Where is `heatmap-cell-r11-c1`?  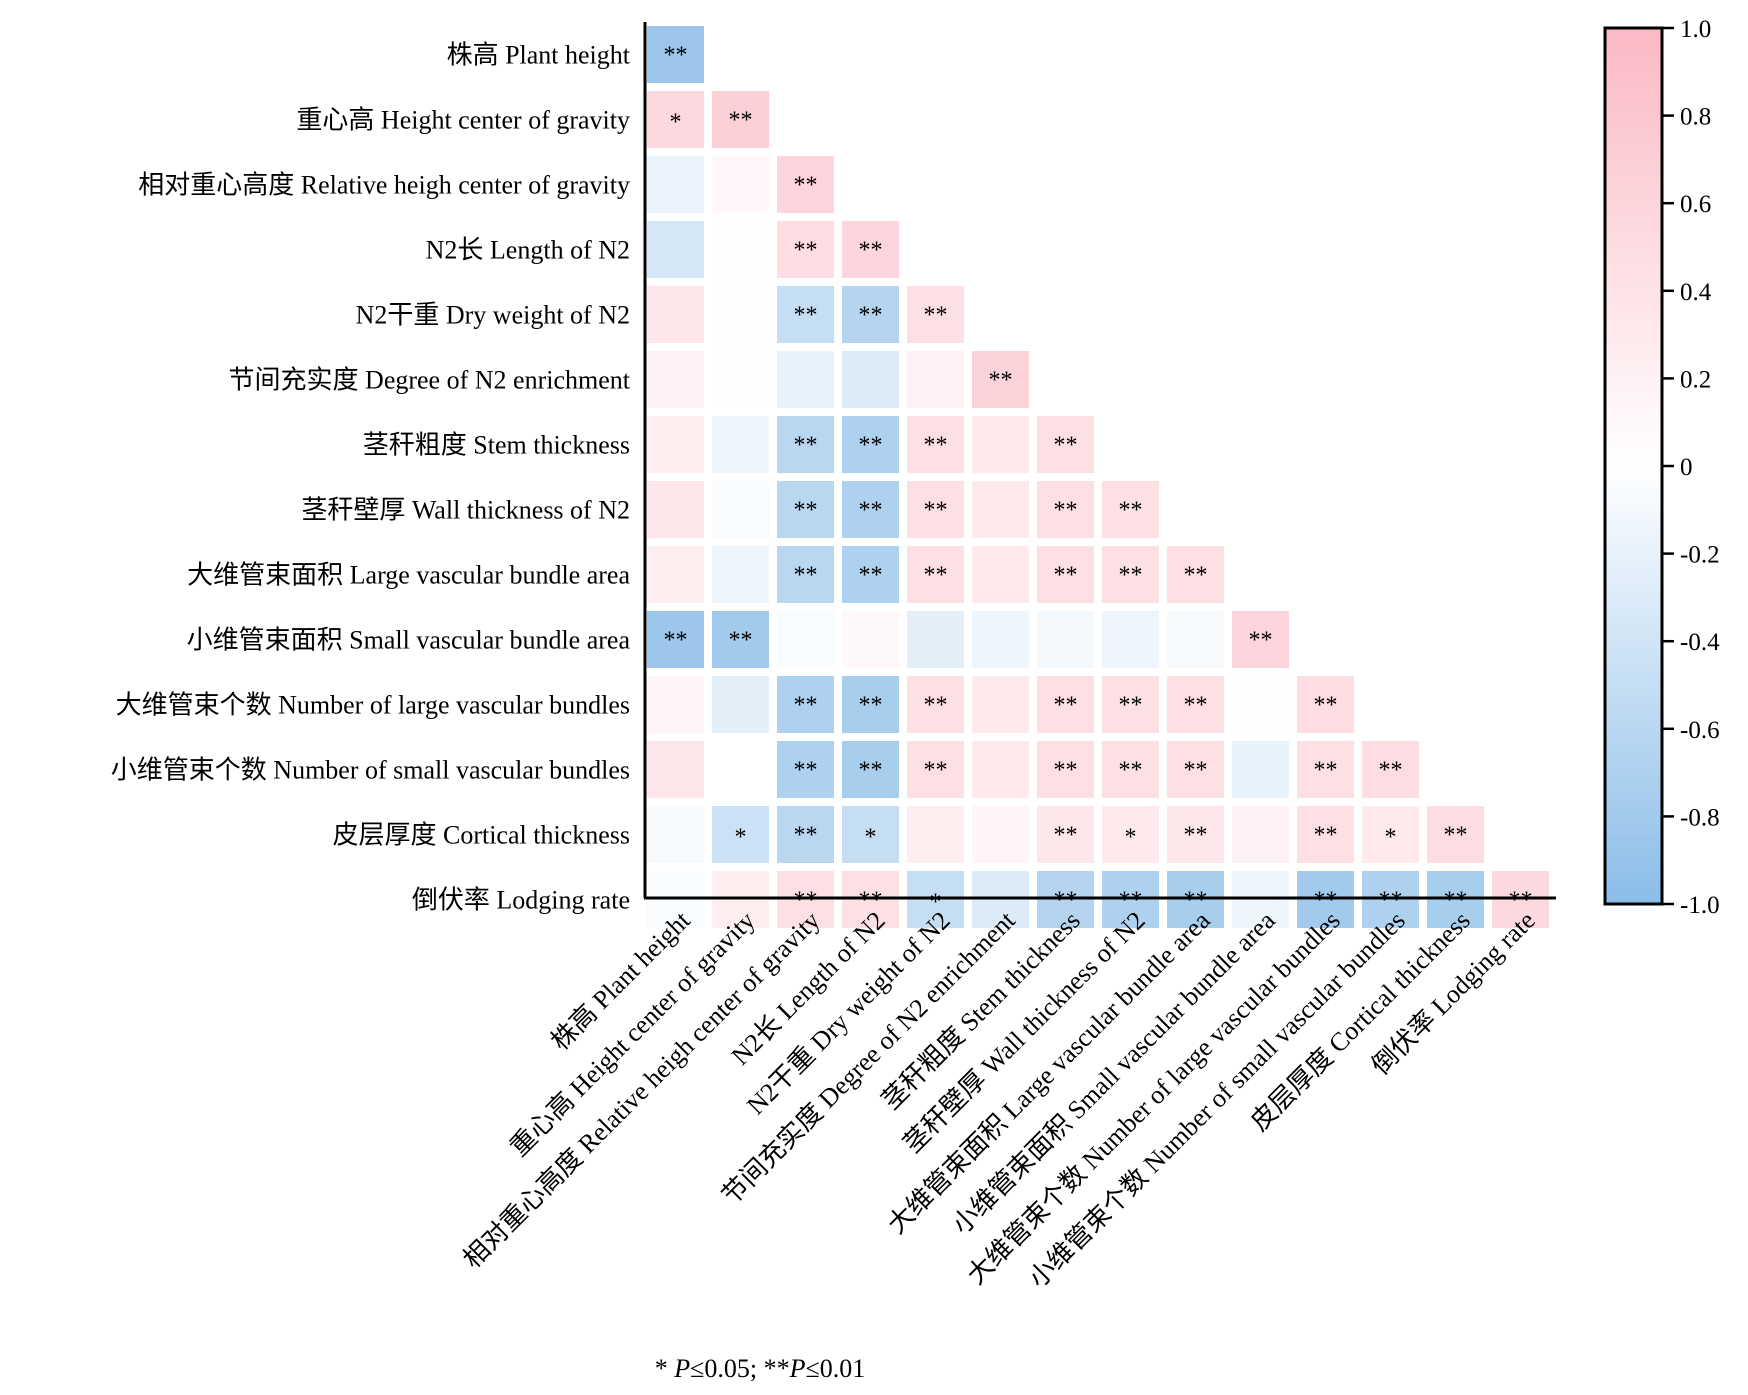 heatmap-cell-r11-c1 is located at coordinates (675, 704).